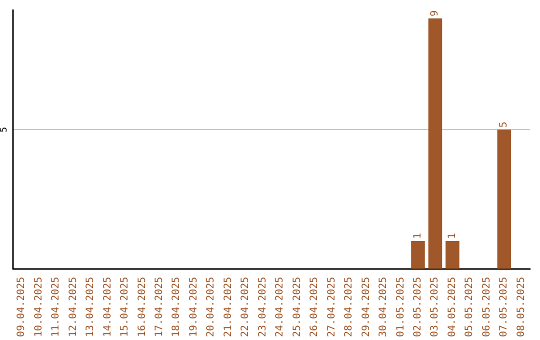 Image resolution: width=540 pixels, height=340 pixels. Describe the element at coordinates (486, 307) in the screenshot. I see `x-tick-label: 06.05.2025` at that location.